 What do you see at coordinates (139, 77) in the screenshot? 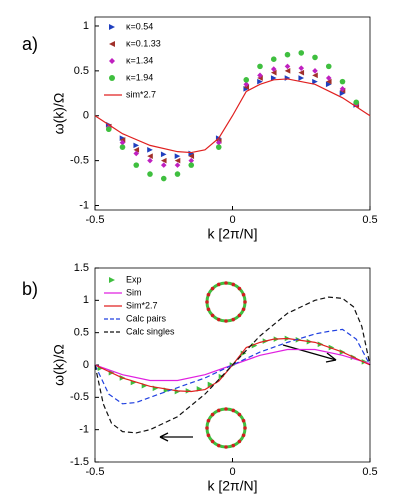
I see `legend-label: κ=1.94` at bounding box center [139, 77].